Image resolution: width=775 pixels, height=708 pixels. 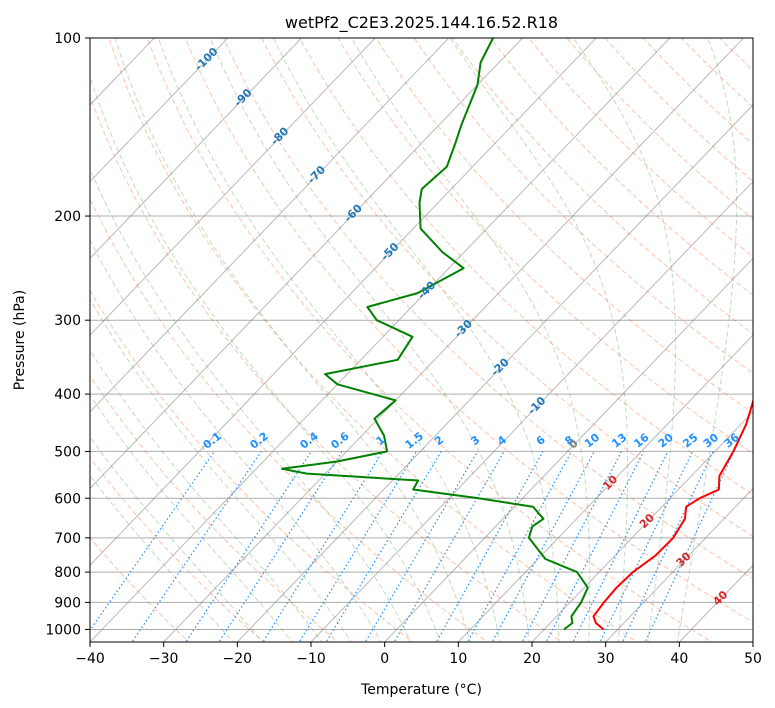 I want to click on x-axis: −40 −30 −20 −10 0 10 20 30 40 50, so click(x=418, y=654).